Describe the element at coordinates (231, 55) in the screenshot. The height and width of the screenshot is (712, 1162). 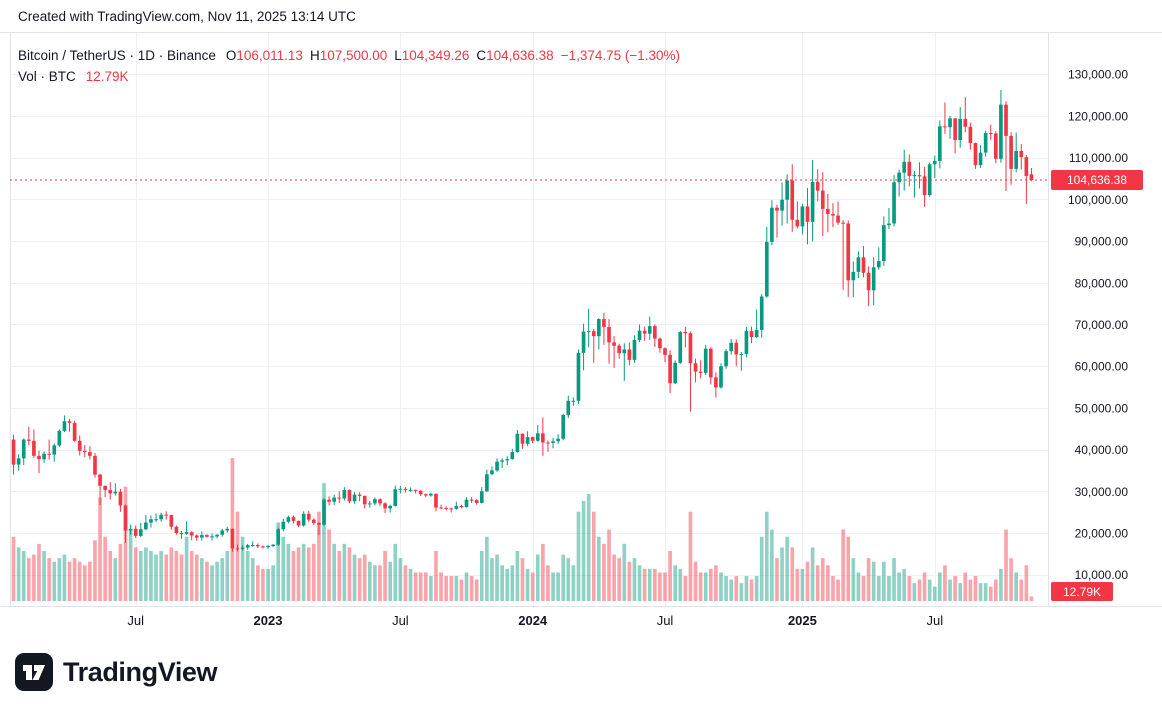
I see `open-label: O` at that location.